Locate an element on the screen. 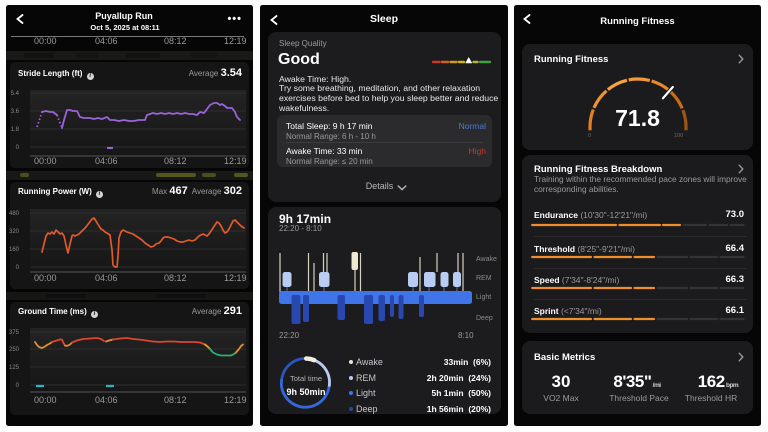 The image size is (768, 432). svg-text: 160 is located at coordinates (14, 250).